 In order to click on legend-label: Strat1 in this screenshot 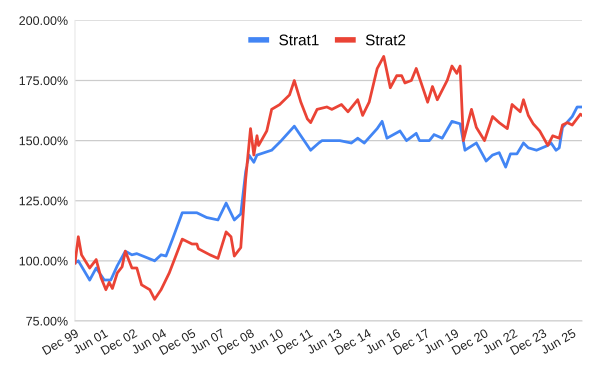, I will do `click(299, 40)`.